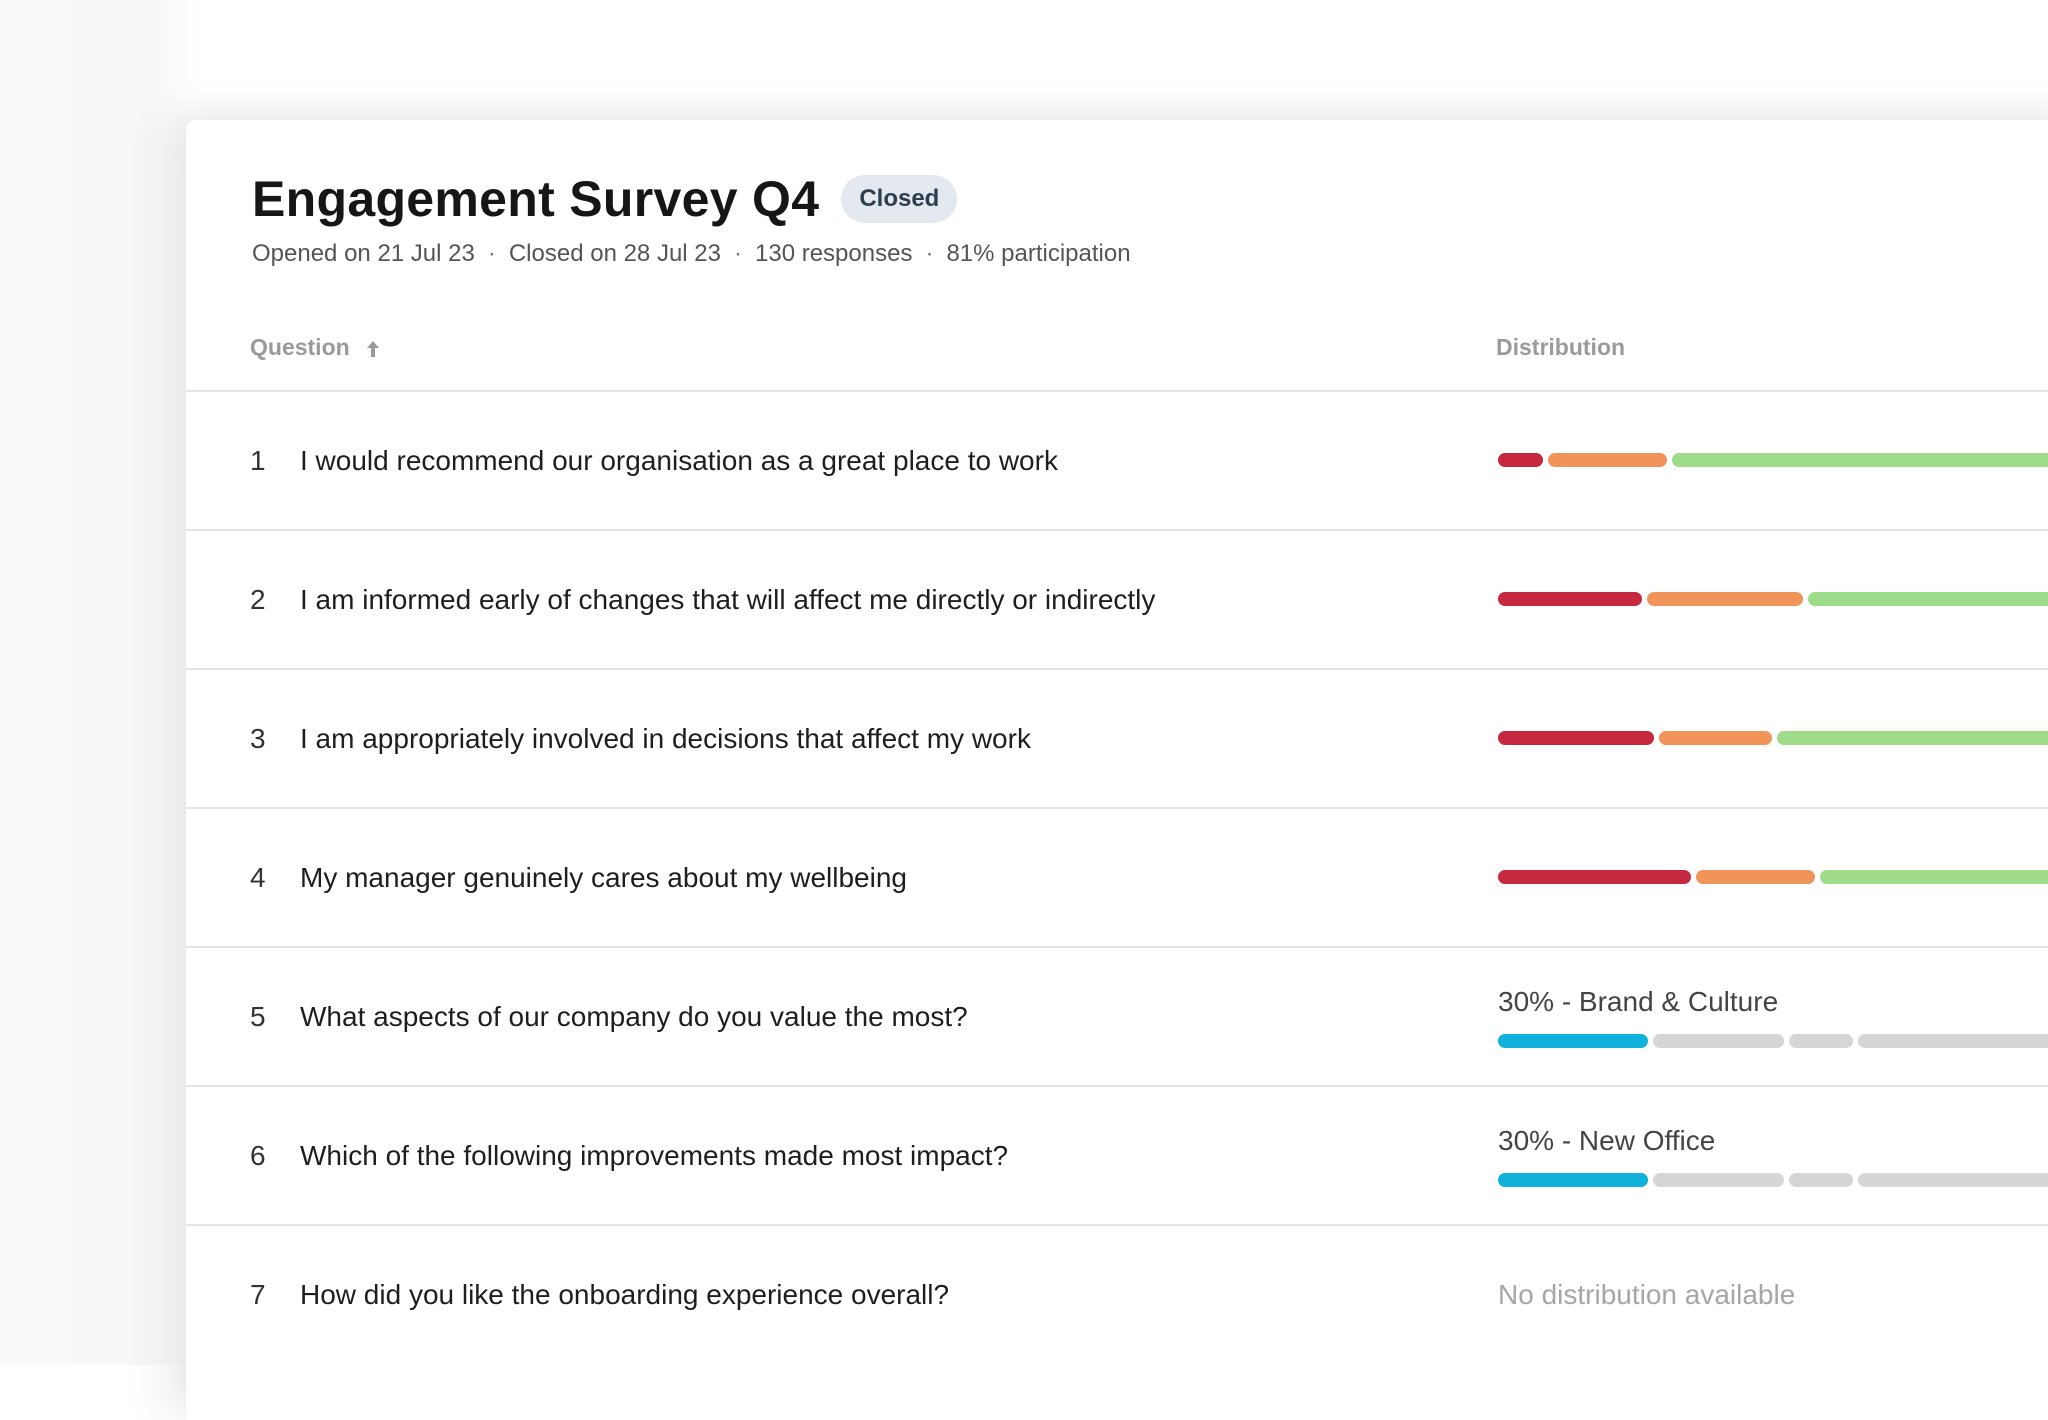 Image resolution: width=2048 pixels, height=1420 pixels. What do you see at coordinates (1038, 253) in the screenshot?
I see `participation-rate: 81% participation` at bounding box center [1038, 253].